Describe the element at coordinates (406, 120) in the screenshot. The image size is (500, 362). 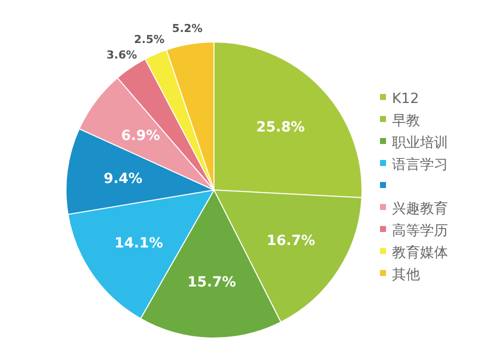
I see `legend-label: 早教` at that location.